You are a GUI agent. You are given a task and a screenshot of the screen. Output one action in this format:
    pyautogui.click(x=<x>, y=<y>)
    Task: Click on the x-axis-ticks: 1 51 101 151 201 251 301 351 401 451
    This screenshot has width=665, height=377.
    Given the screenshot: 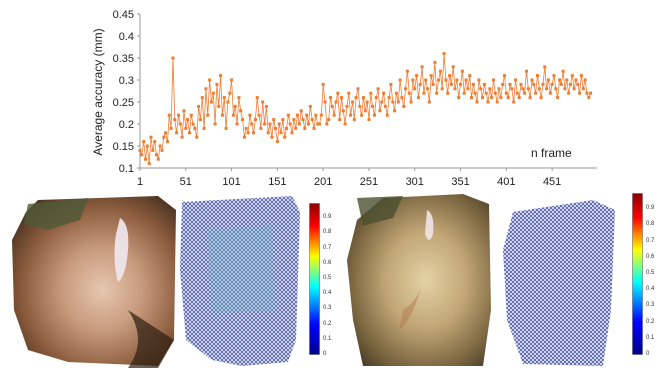 What is the action you would take?
    pyautogui.click(x=349, y=178)
    